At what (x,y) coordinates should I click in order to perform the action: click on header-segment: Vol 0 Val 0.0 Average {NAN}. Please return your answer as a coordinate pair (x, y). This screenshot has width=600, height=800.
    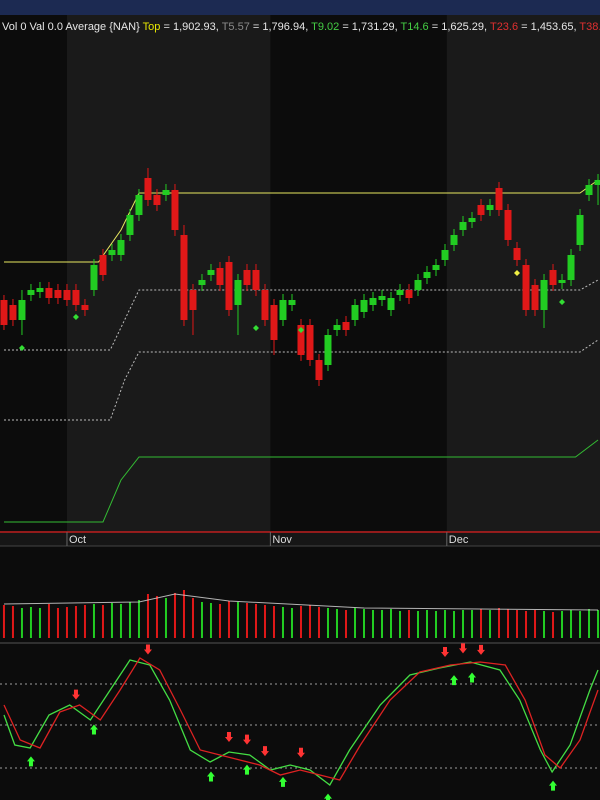
    Looking at the image, I should click on (72, 27).